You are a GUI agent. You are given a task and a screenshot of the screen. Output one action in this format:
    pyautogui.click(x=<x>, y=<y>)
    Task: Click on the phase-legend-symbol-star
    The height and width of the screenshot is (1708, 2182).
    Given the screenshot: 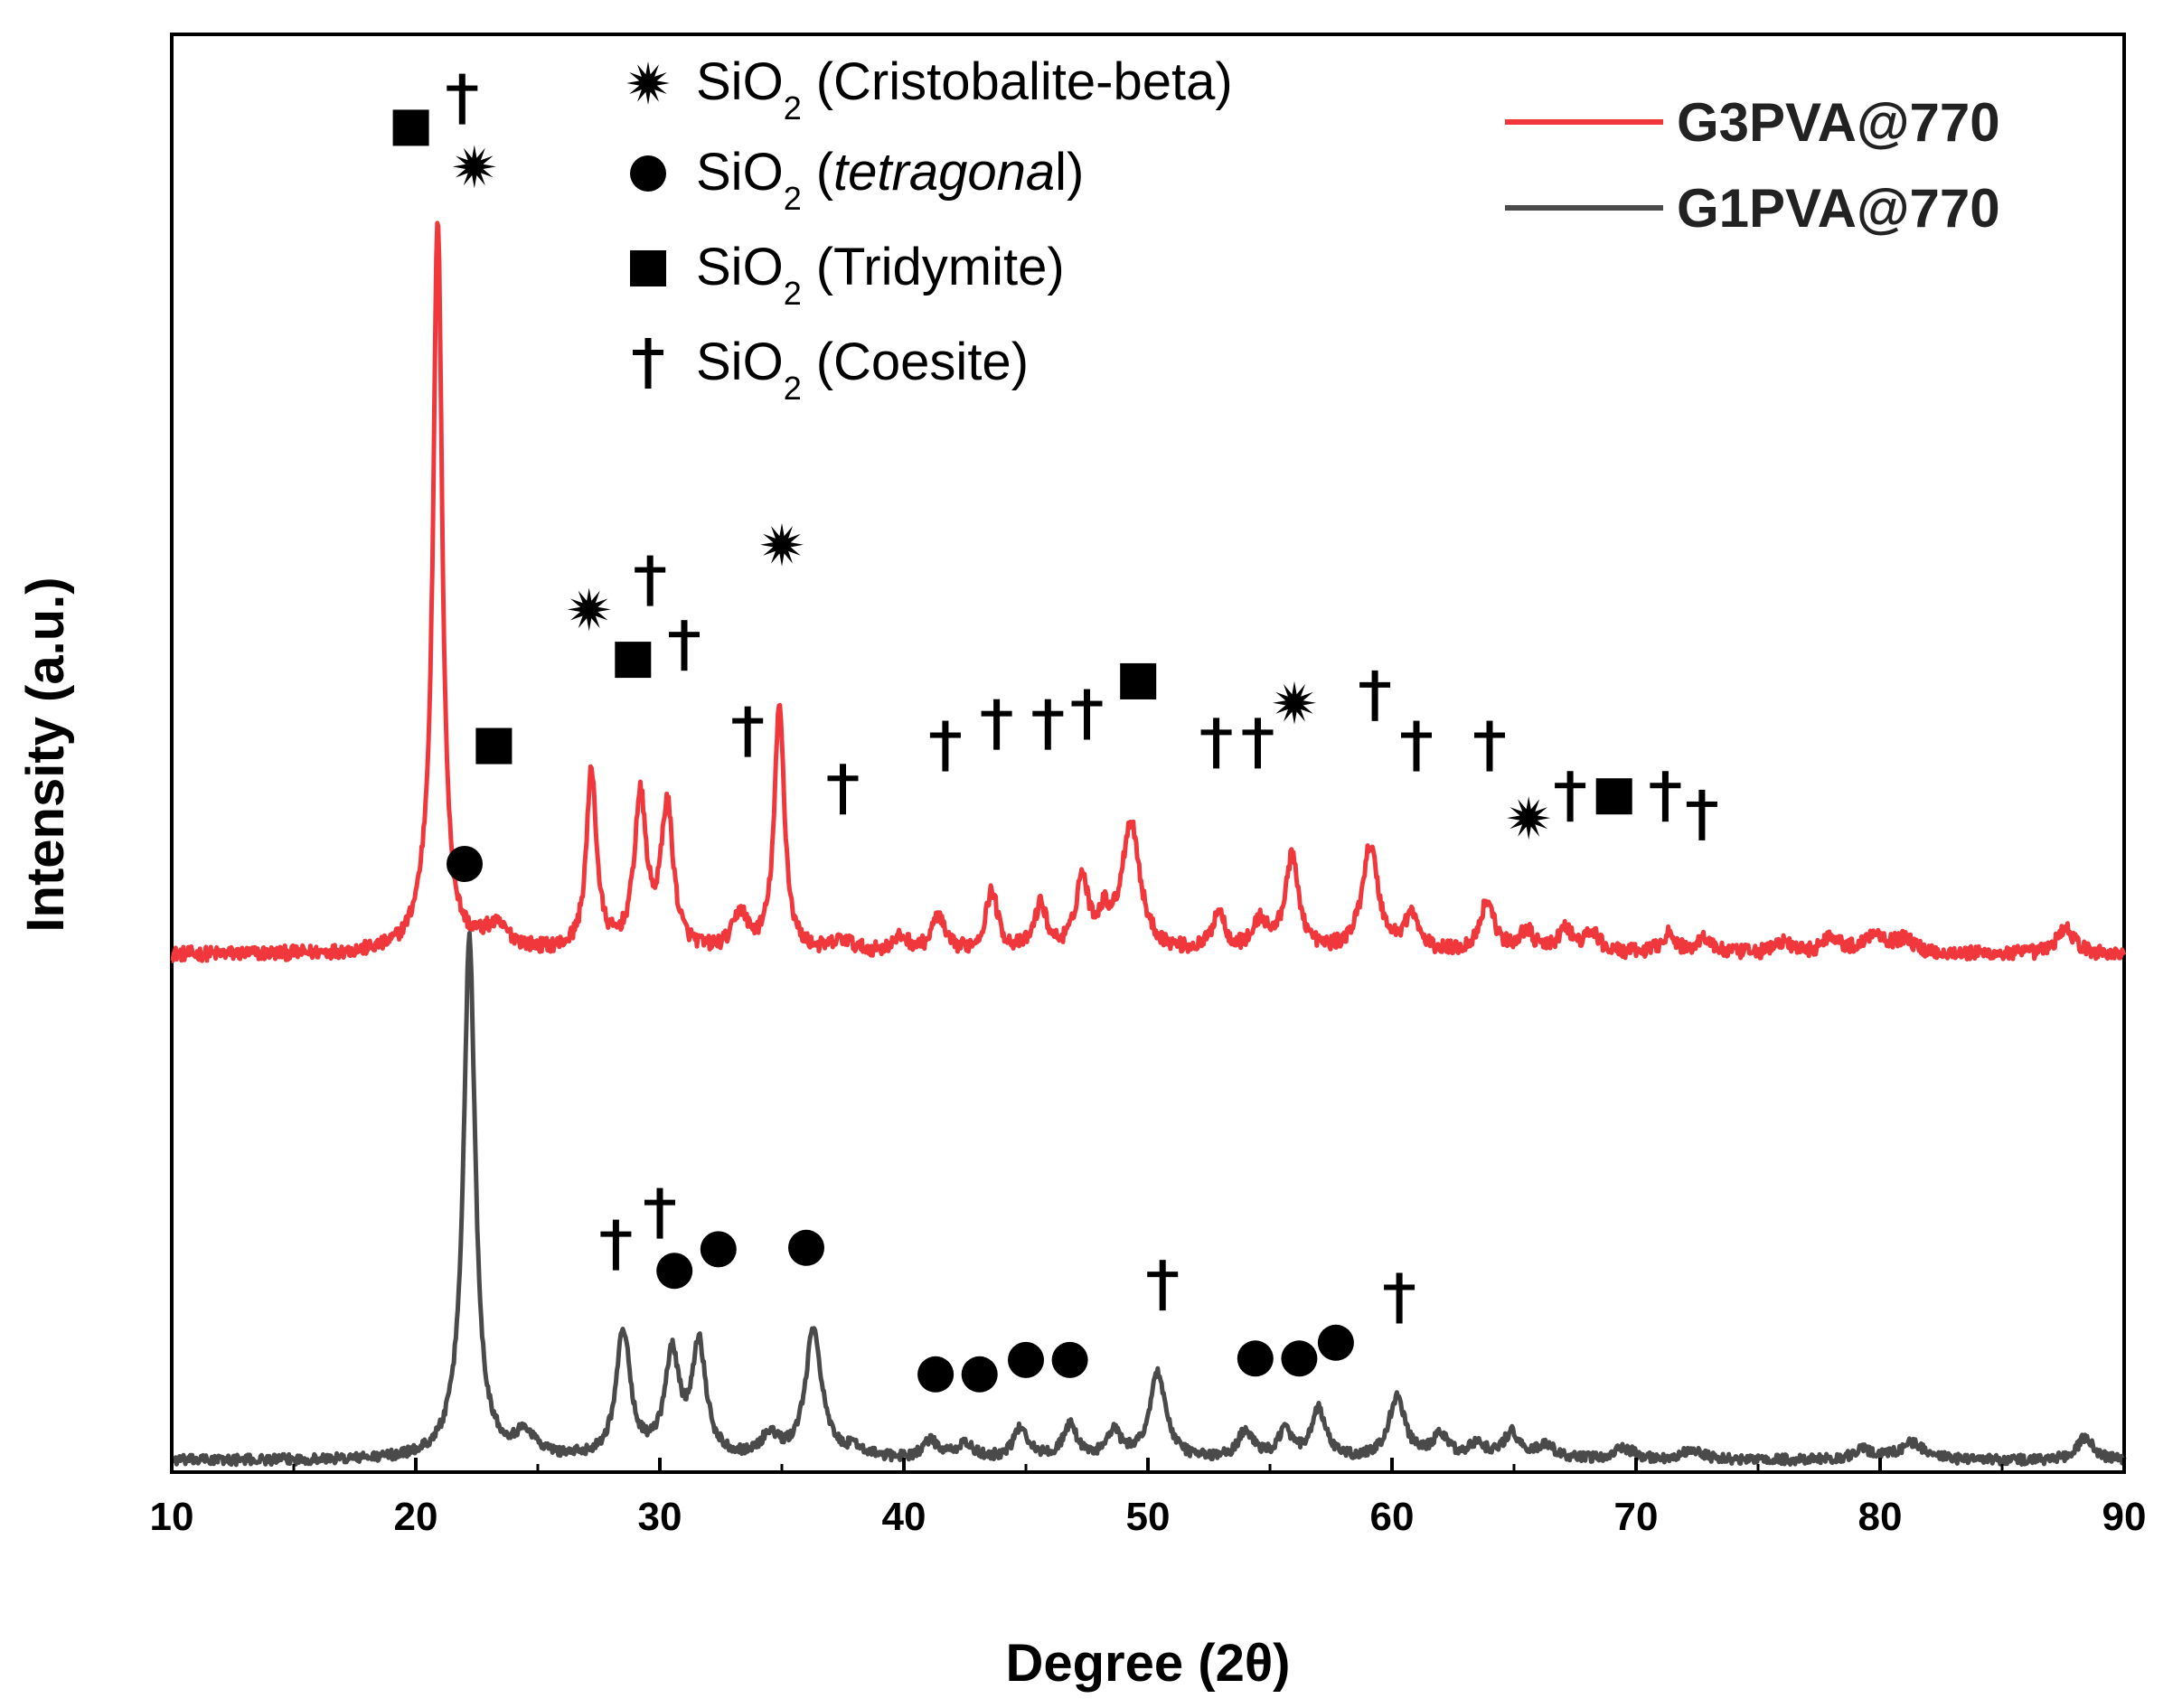 What is the action you would take?
    pyautogui.click(x=648, y=83)
    